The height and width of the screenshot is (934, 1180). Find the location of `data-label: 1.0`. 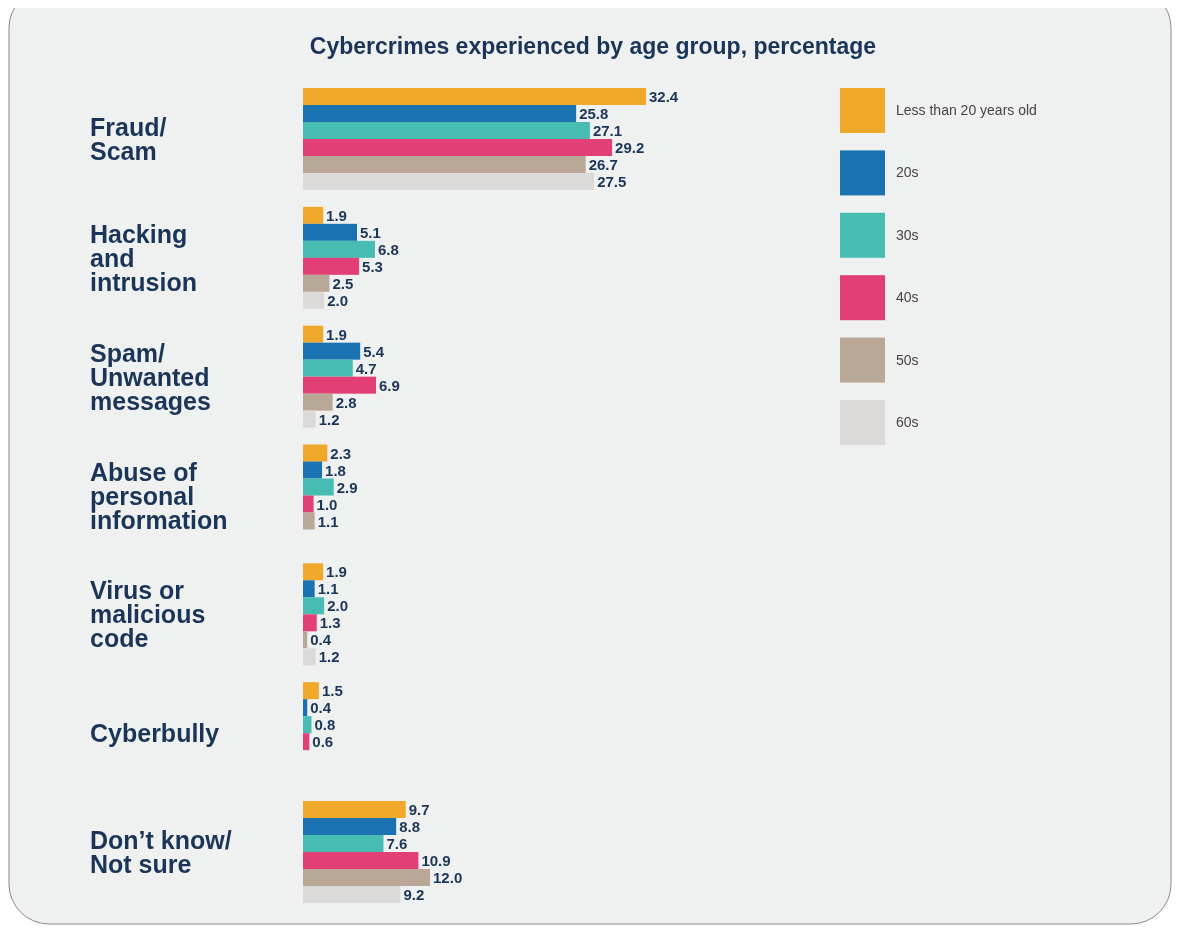

data-label: 1.0 is located at coordinates (327, 504).